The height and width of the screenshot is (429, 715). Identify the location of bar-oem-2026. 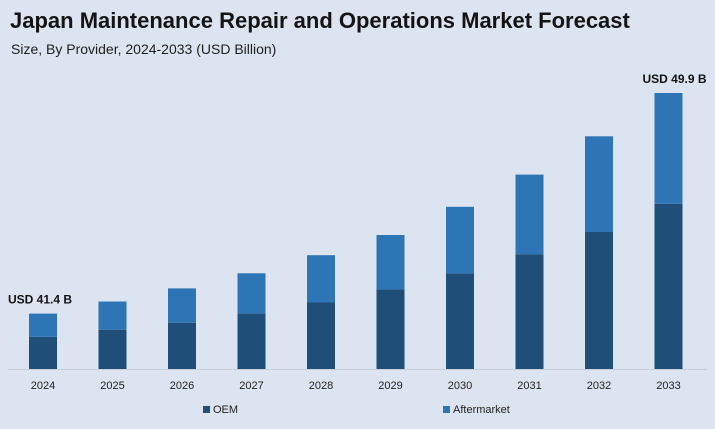
(182, 345).